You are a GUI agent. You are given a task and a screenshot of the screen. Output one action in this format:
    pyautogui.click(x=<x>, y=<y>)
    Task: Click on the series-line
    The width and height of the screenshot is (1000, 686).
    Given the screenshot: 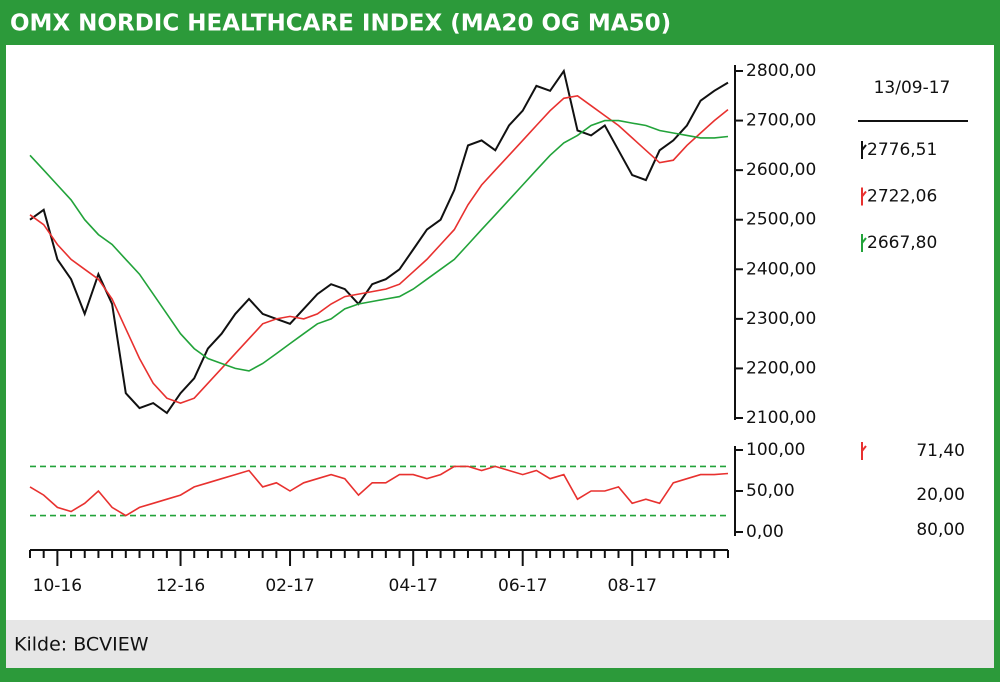 What is the action you would take?
    pyautogui.click(x=379, y=491)
    